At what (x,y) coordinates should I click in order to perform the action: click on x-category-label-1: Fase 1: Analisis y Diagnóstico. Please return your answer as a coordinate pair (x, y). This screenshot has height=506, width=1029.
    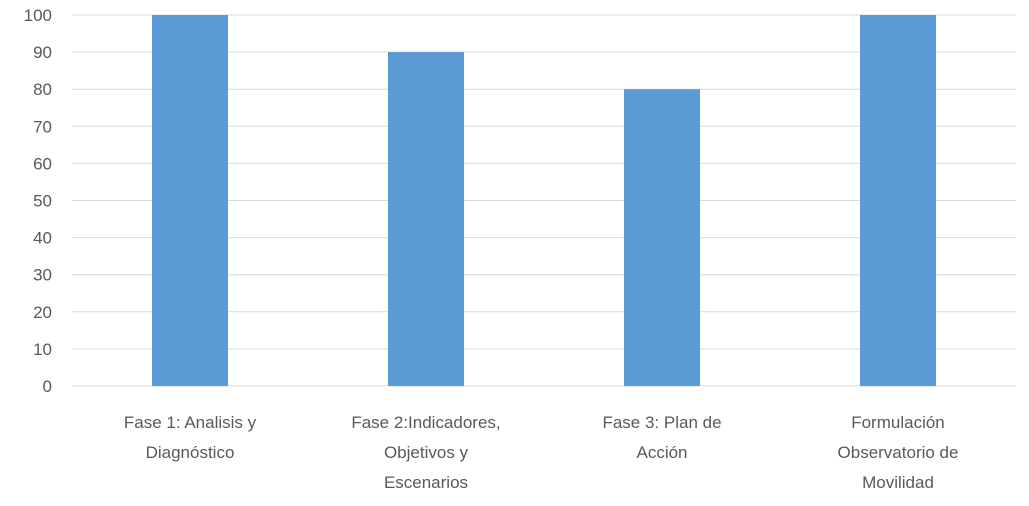
    Looking at the image, I should click on (190, 437).